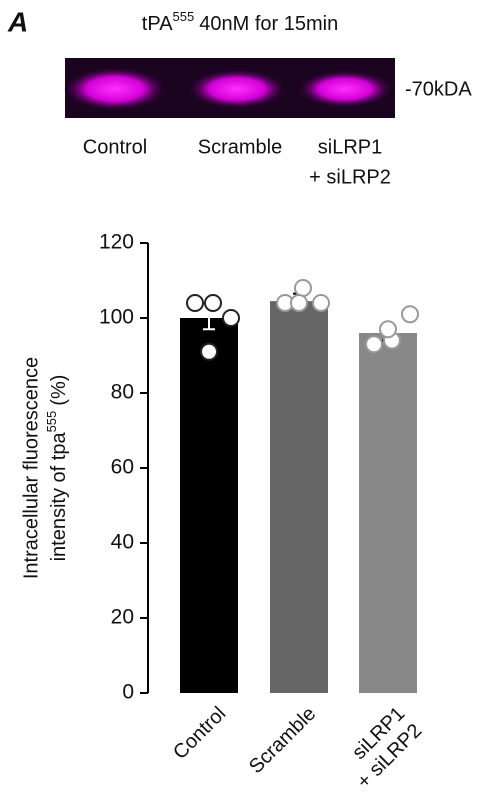 The image size is (497, 808). I want to click on y-label-sup: 555, so click(51, 422).